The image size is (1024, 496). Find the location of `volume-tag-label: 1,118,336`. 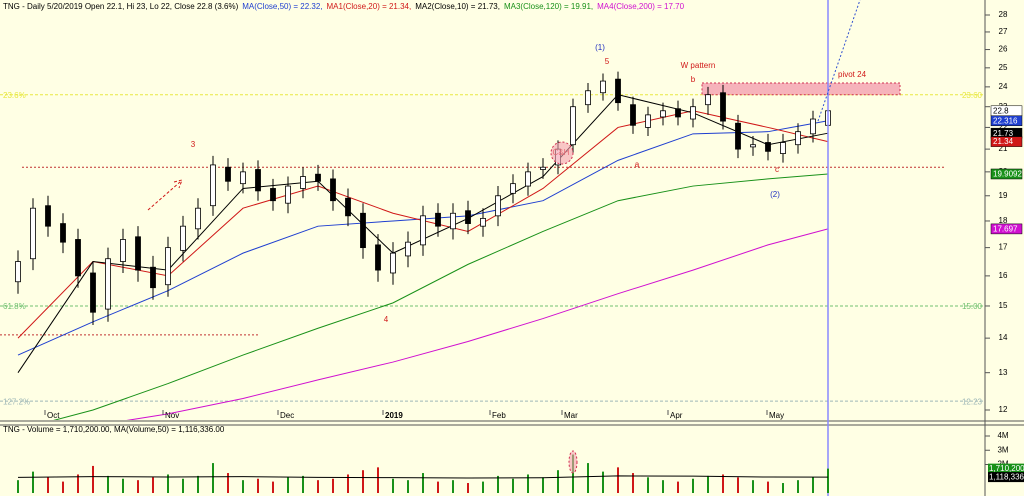

volume-tag-label: 1,118,336 is located at coordinates (1006, 477).